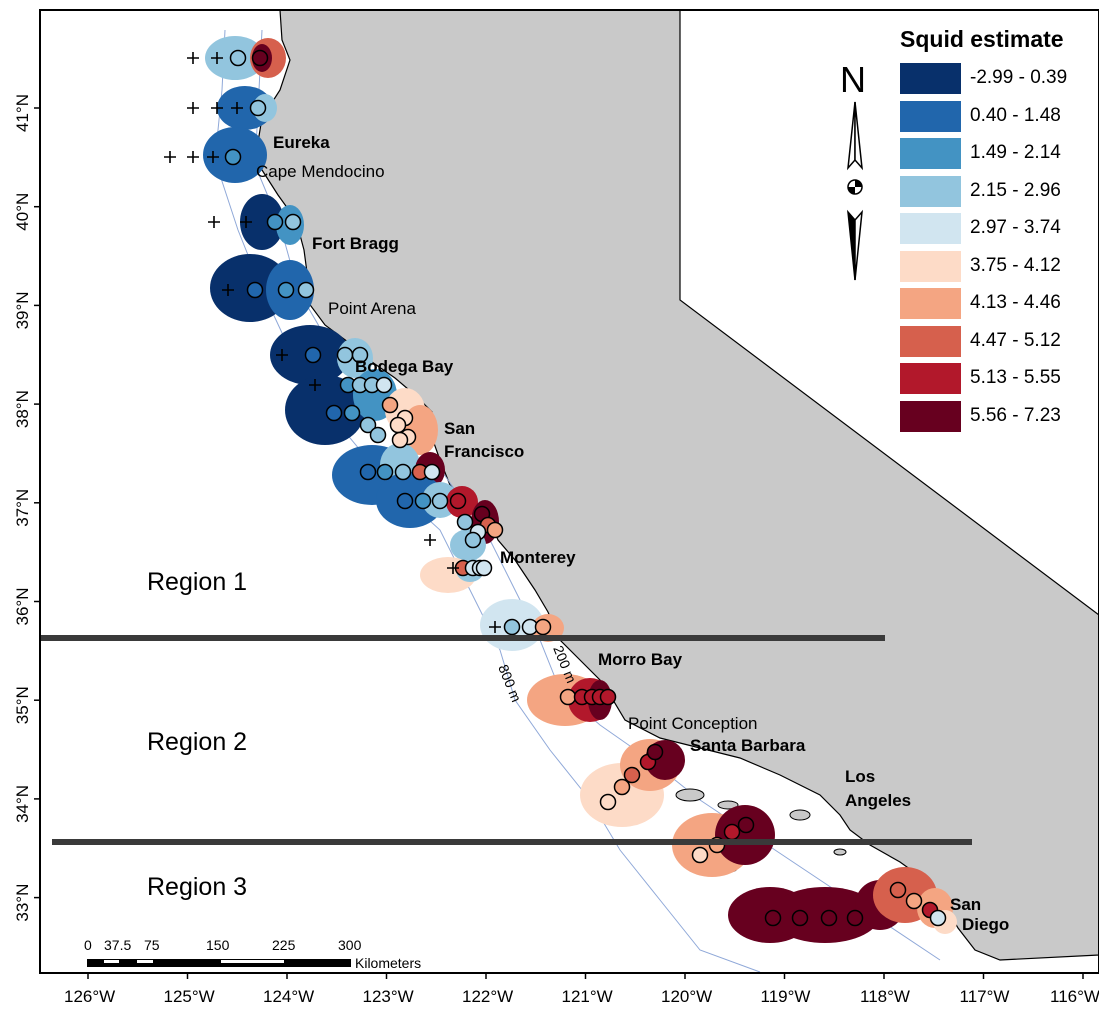 The height and width of the screenshot is (1017, 1099). Describe the element at coordinates (692, 723) in the screenshot. I see `label-point-conception: Point Conception` at that location.